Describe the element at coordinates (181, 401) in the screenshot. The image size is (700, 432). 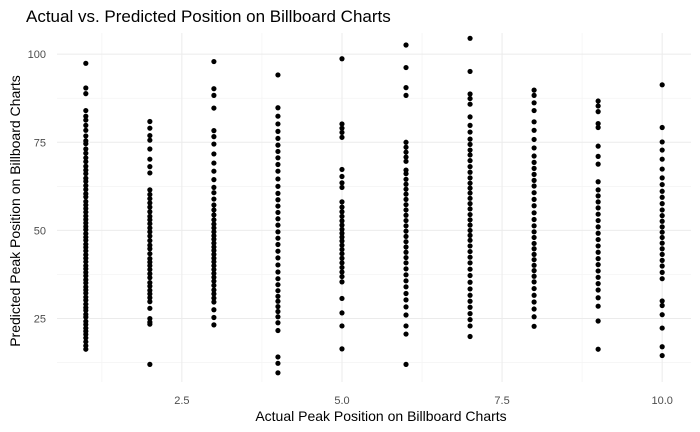
I see `x-tick-label: 2.5` at that location.